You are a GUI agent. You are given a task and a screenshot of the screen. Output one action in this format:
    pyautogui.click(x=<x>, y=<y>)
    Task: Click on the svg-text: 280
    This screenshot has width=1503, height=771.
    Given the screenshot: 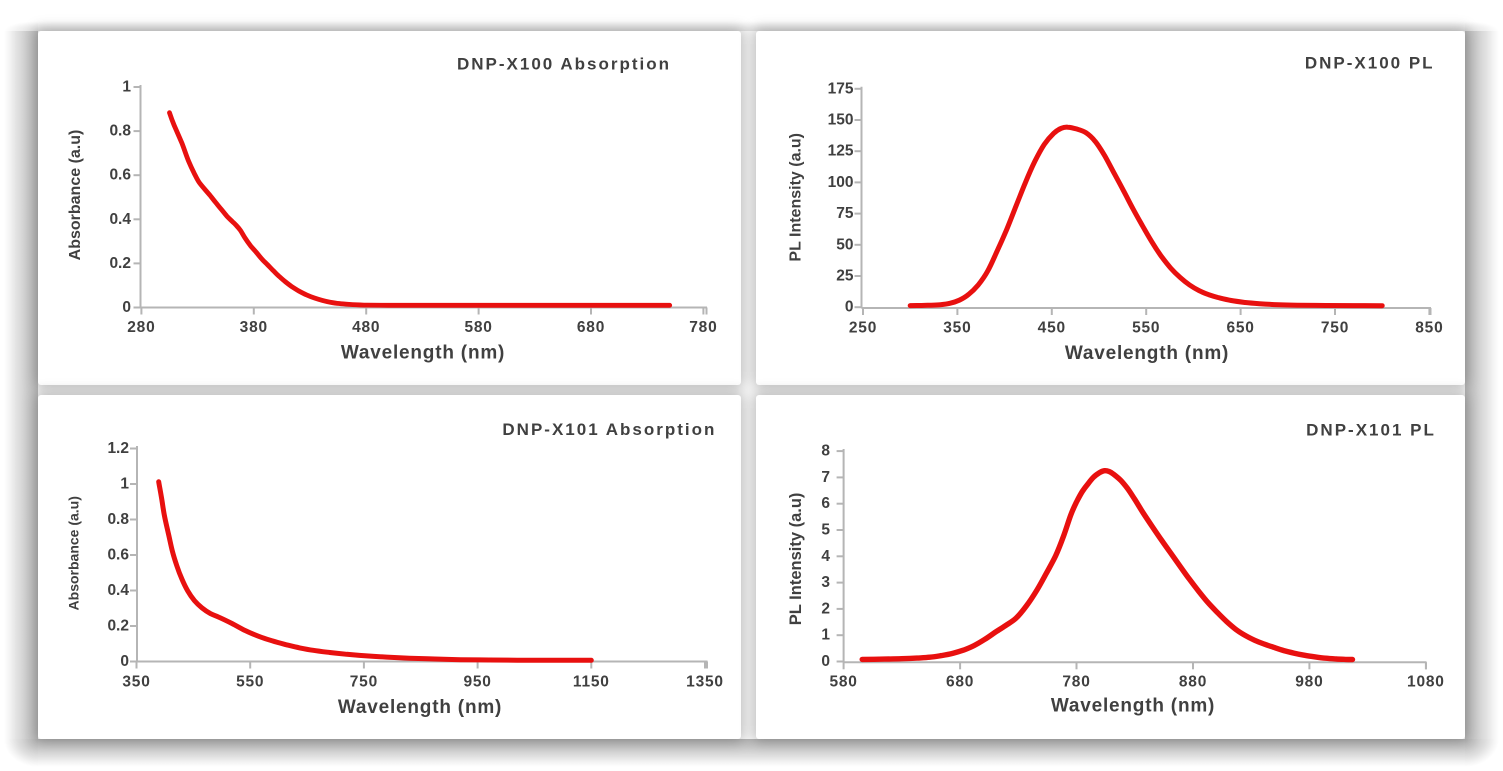 What is the action you would take?
    pyautogui.click(x=141, y=327)
    